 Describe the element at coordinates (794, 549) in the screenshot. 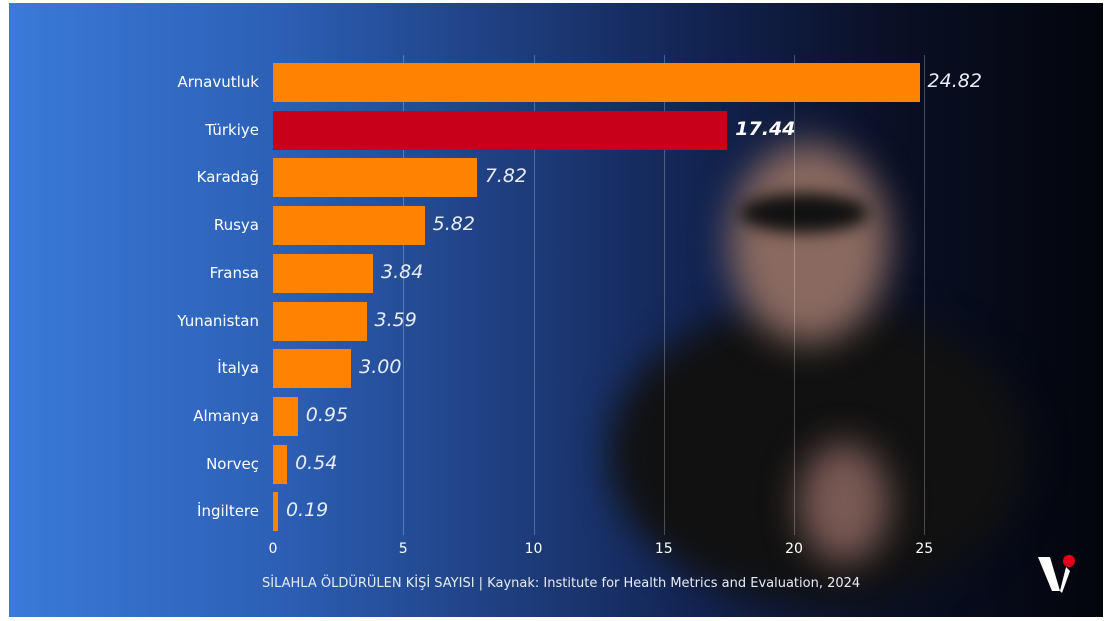

I see `x-tick-label: 20` at that location.